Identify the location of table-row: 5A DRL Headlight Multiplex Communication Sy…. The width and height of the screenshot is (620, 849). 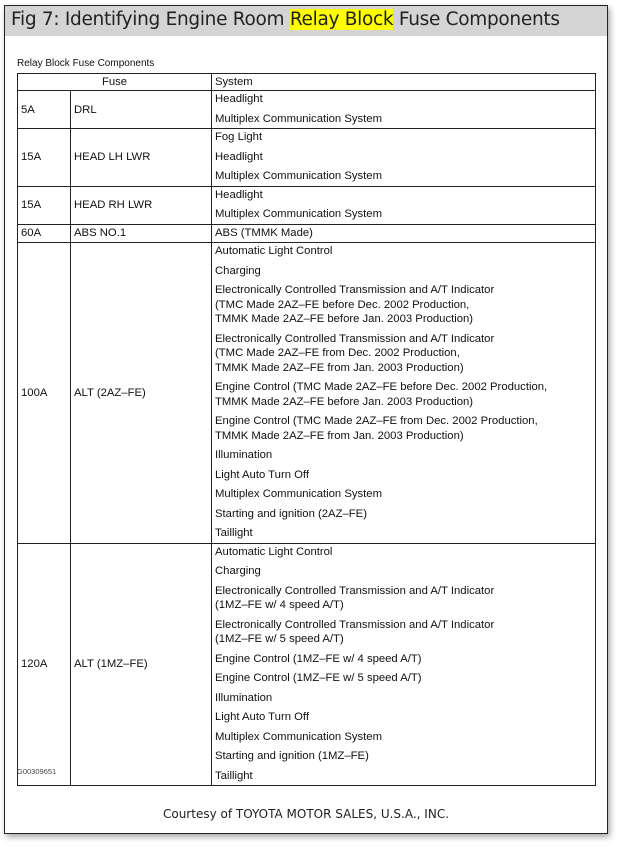
(306, 109).